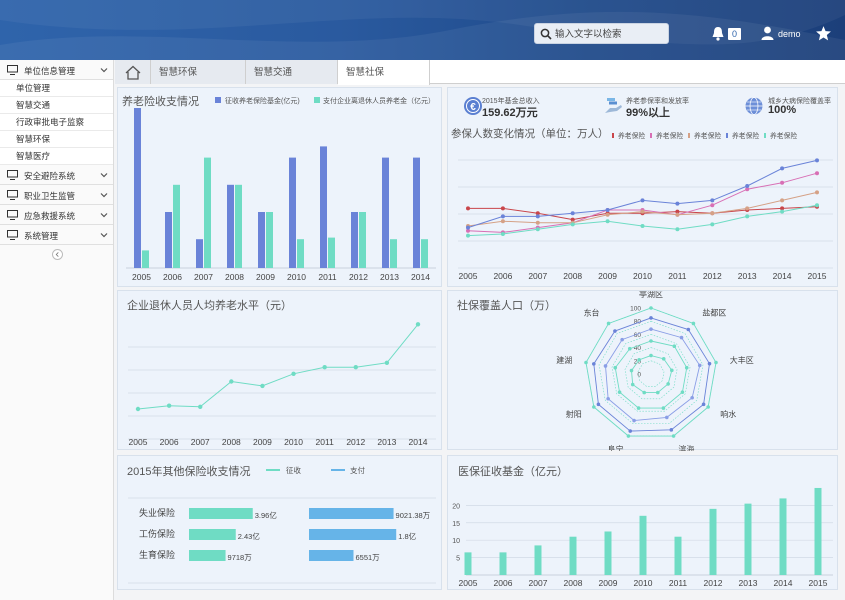 Image resolution: width=845 pixels, height=600 pixels. I want to click on sidebar-collapse-button, so click(57, 254).